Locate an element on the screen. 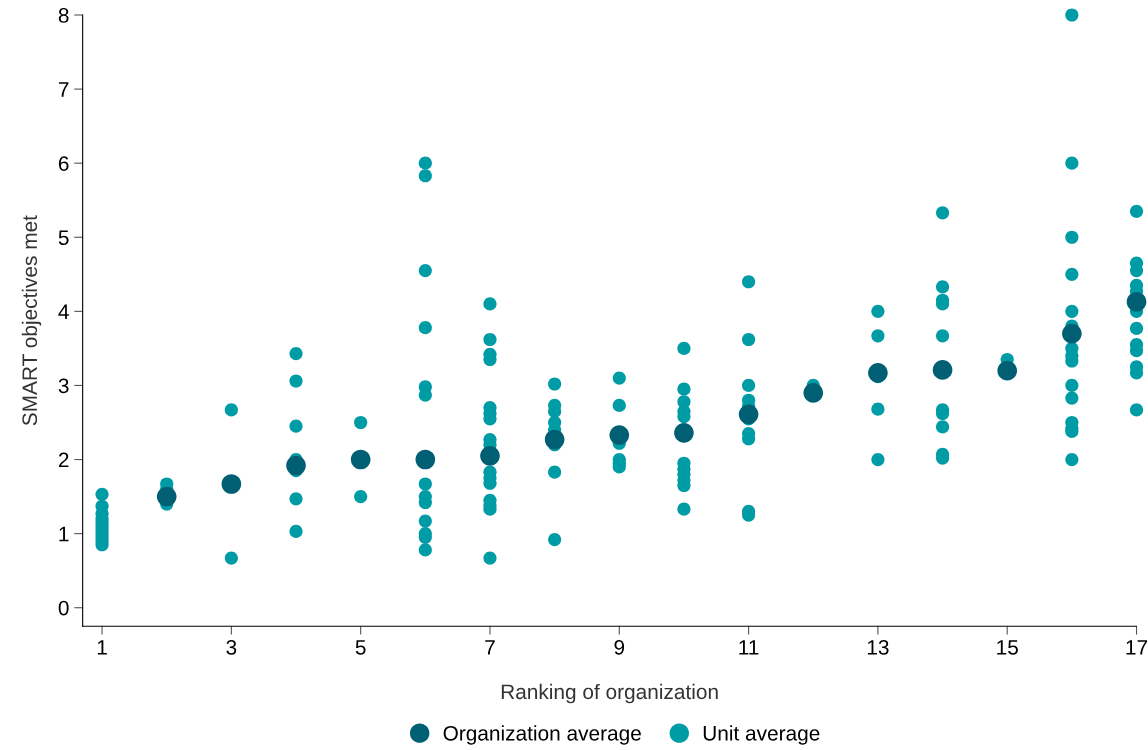 The width and height of the screenshot is (1148, 750). x-tick-label: 5 is located at coordinates (360, 647).